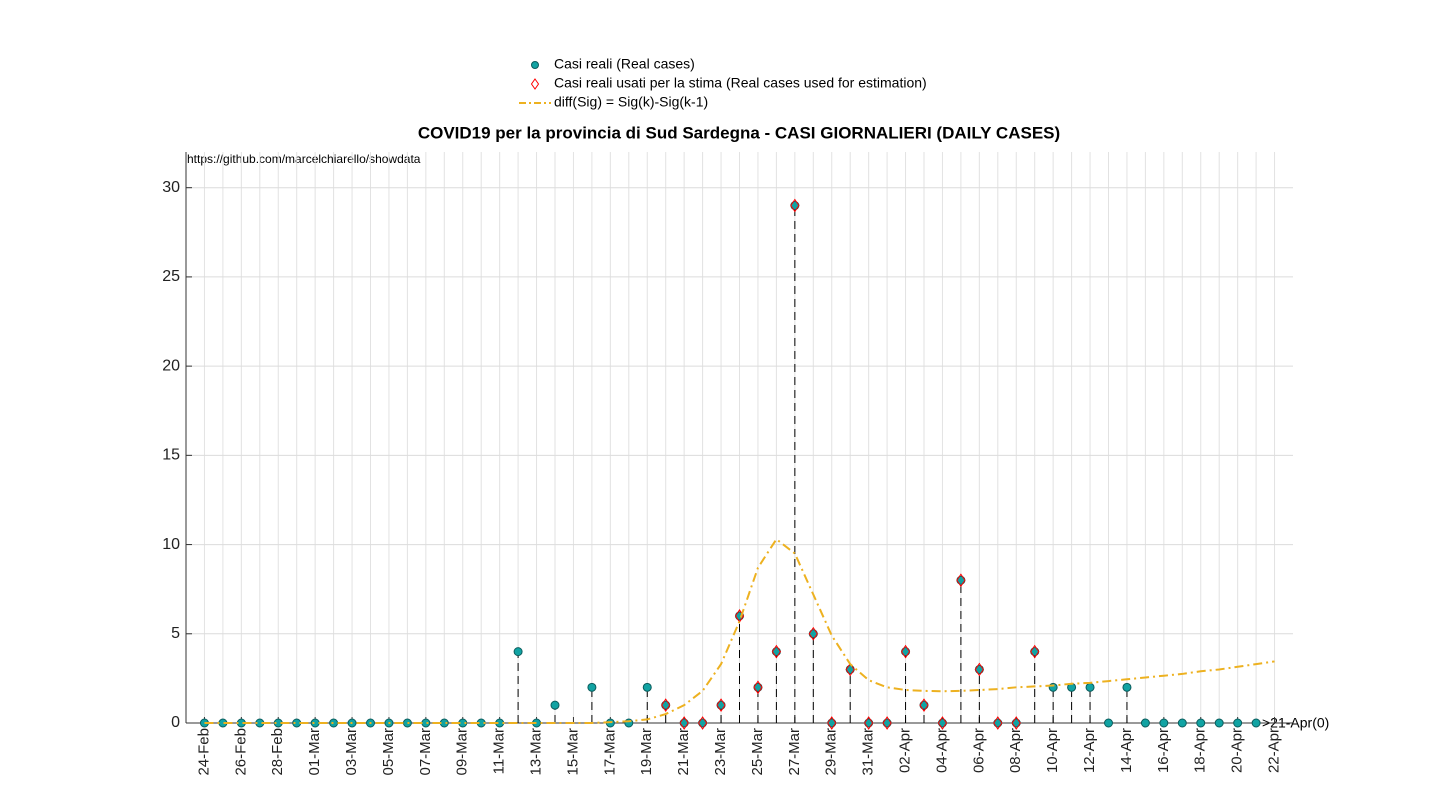  Describe the element at coordinates (720, 752) in the screenshot. I see `x-tick-label: 23-Mar` at that location.